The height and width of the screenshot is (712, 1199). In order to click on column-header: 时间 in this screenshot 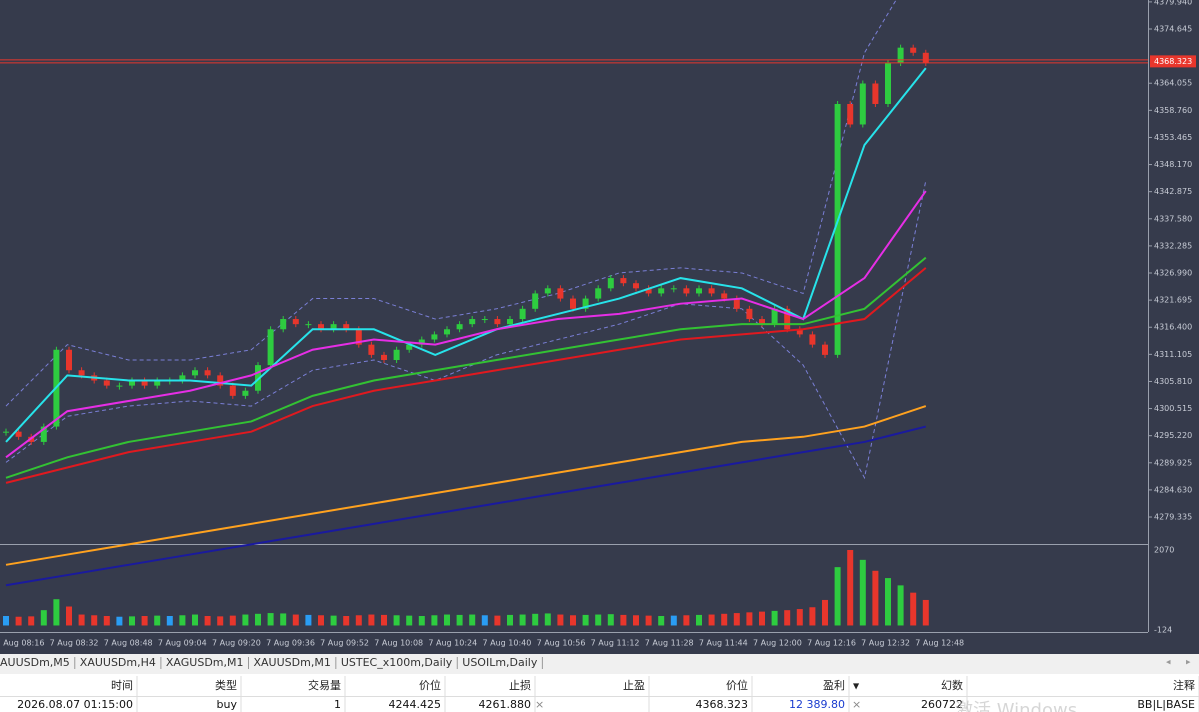, I will do `click(122, 685)`.